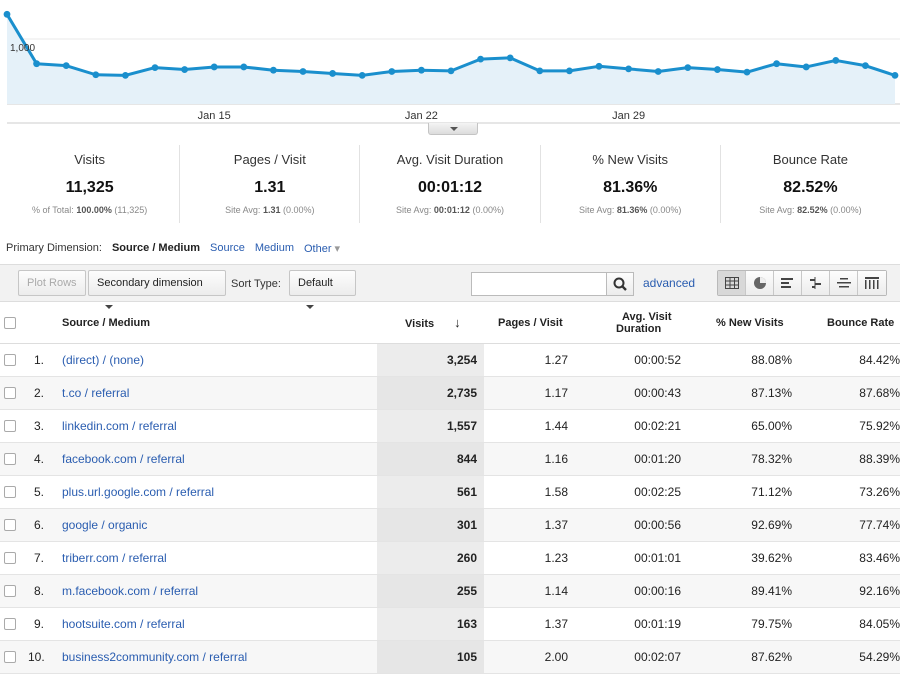 The width and height of the screenshot is (900, 675). Describe the element at coordinates (227, 248) in the screenshot. I see `dimension-source: Source` at that location.